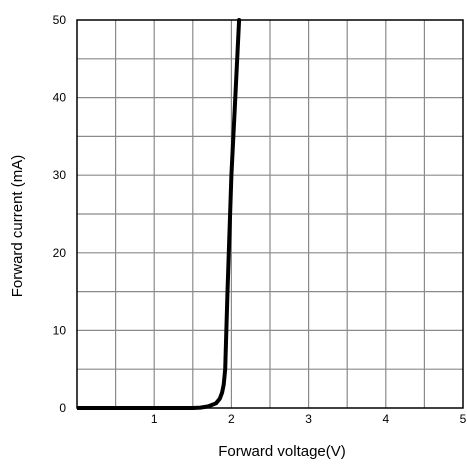 This screenshot has width=467, height=464. I want to click on y-tick-label: 0, so click(62, 408).